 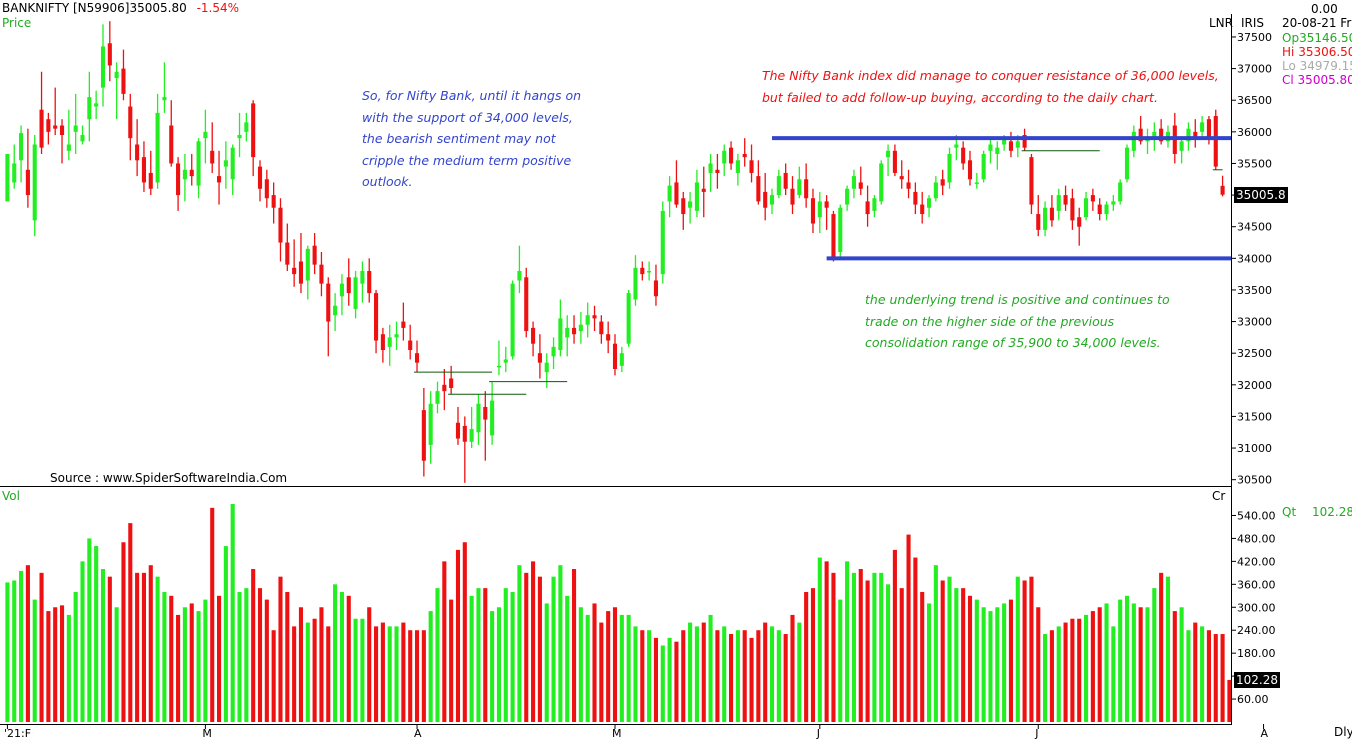 What do you see at coordinates (1317, 38) in the screenshot?
I see `ohlc-open: Op35146.50` at bounding box center [1317, 38].